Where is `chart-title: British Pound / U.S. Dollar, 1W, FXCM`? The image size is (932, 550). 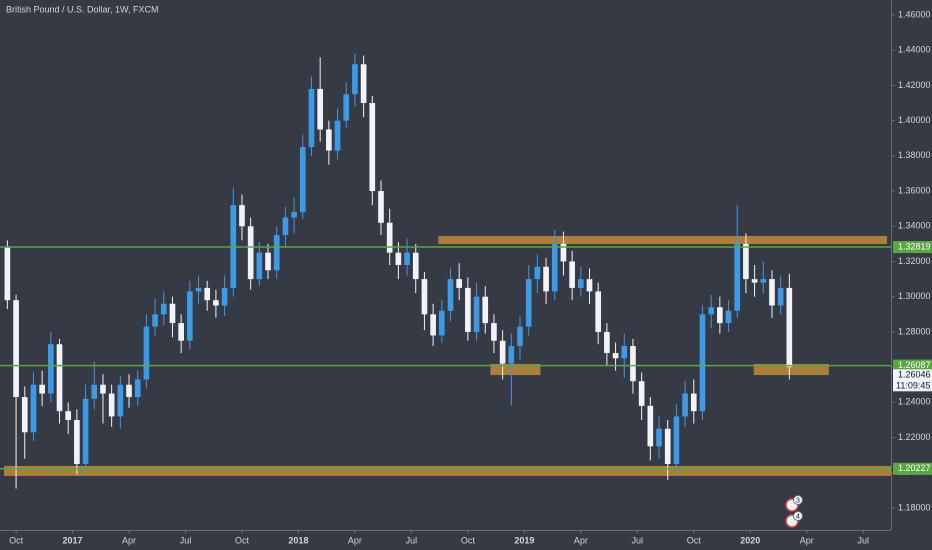
chart-title: British Pound / U.S. Dollar, 1W, FXCM is located at coordinates (82, 9).